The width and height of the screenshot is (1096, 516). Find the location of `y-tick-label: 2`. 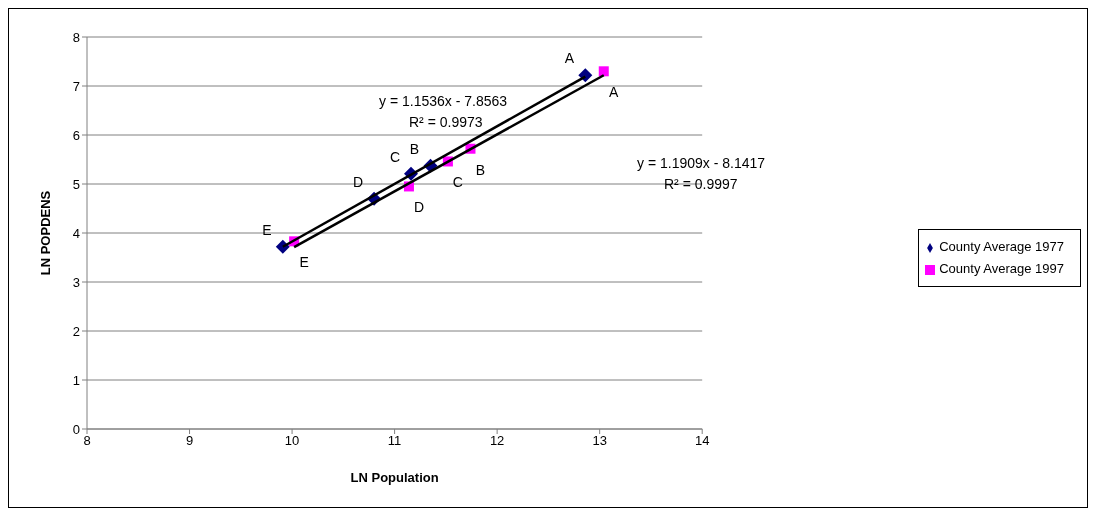

y-tick-label: 2 is located at coordinates (76, 331).